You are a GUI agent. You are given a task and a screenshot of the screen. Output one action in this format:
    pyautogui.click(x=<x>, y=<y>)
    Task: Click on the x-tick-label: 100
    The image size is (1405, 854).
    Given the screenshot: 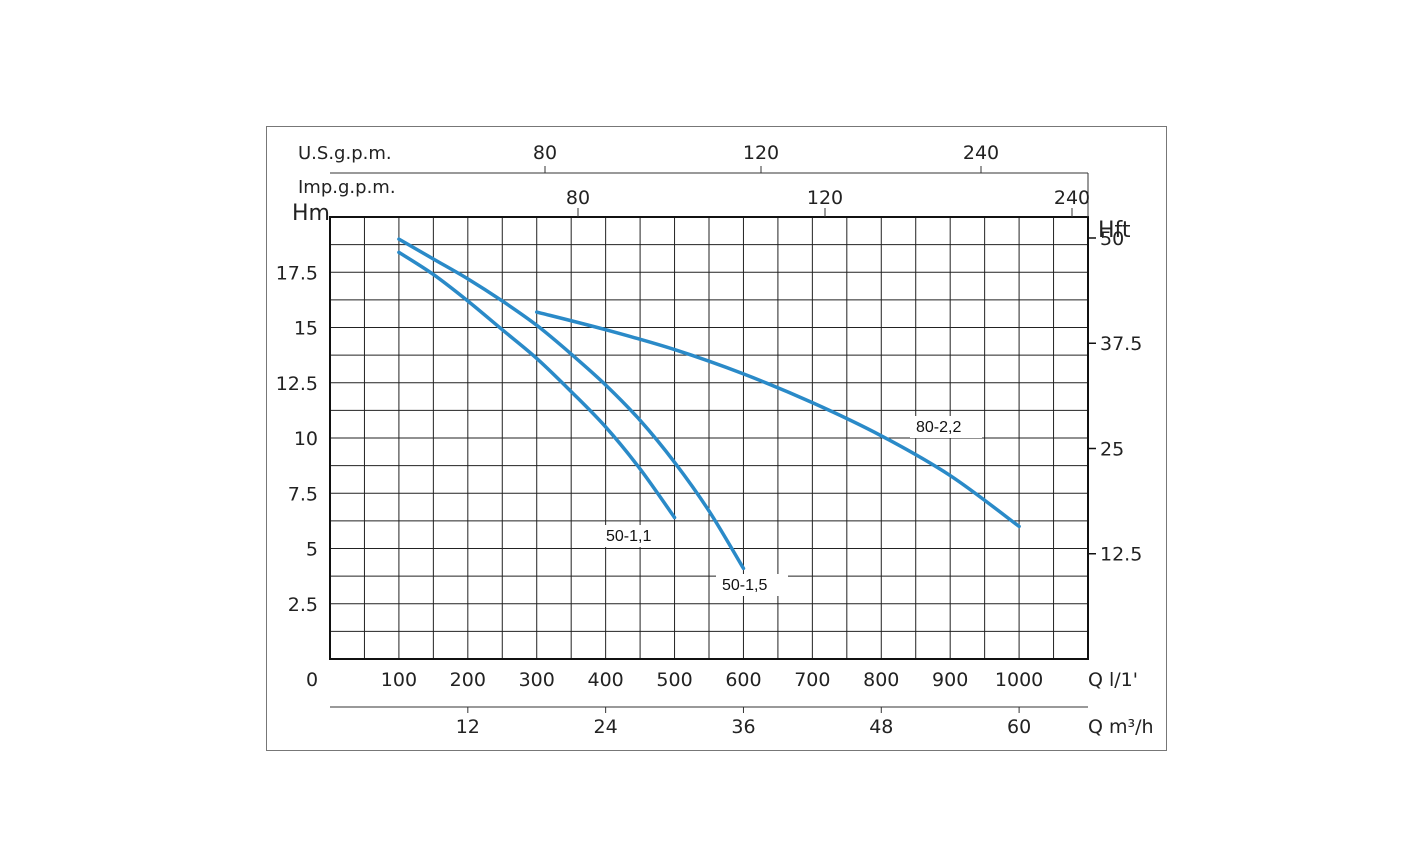 What is the action you would take?
    pyautogui.click(x=399, y=680)
    